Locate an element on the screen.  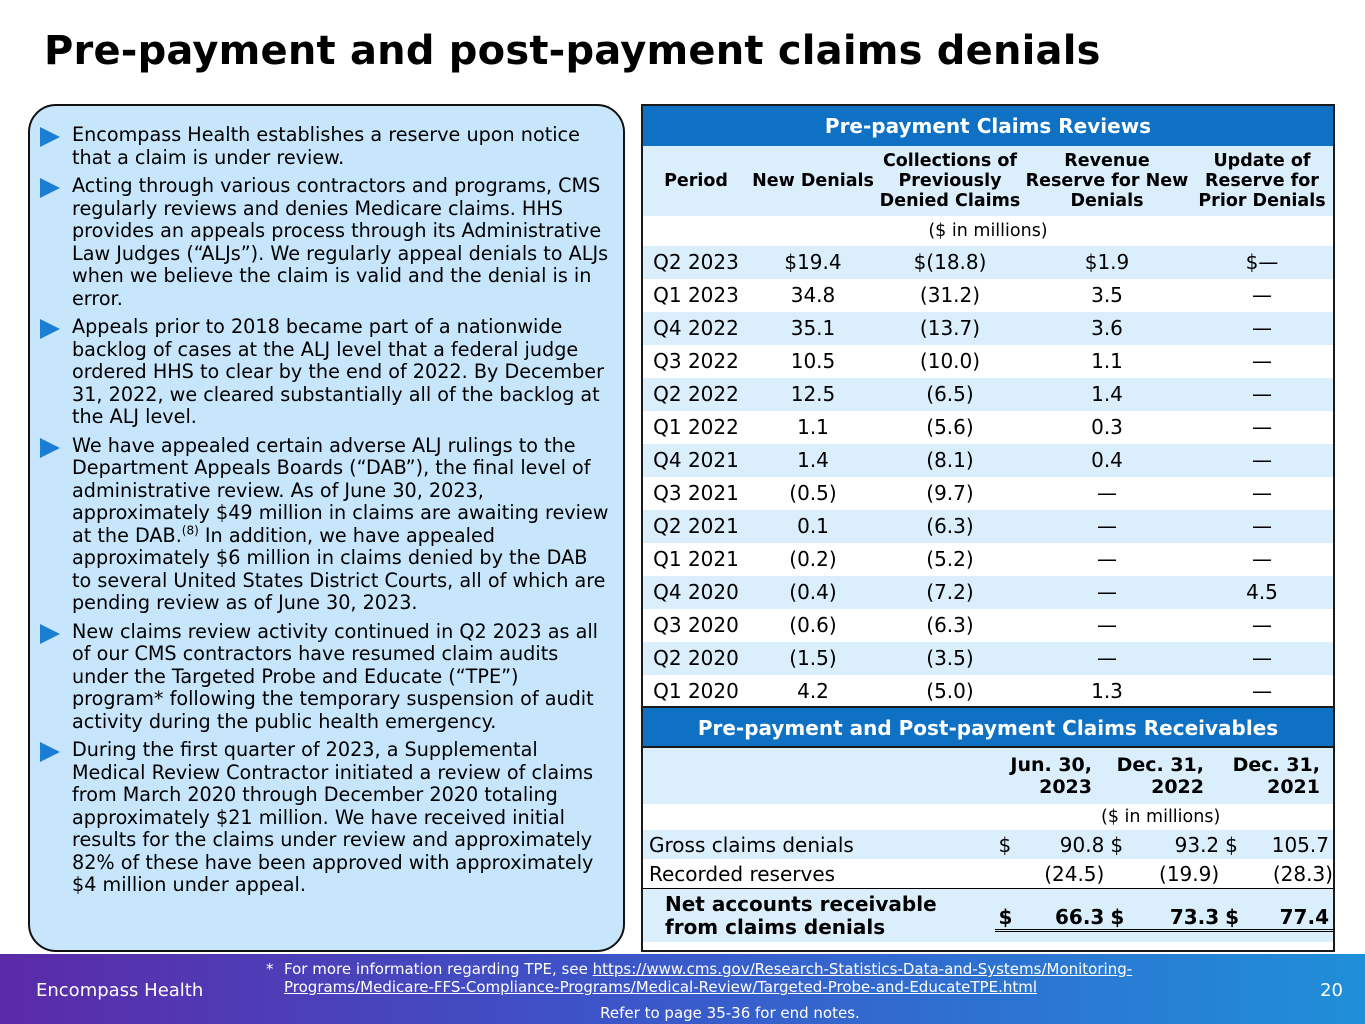
table-cell: (19.9) is located at coordinates (1189, 873).